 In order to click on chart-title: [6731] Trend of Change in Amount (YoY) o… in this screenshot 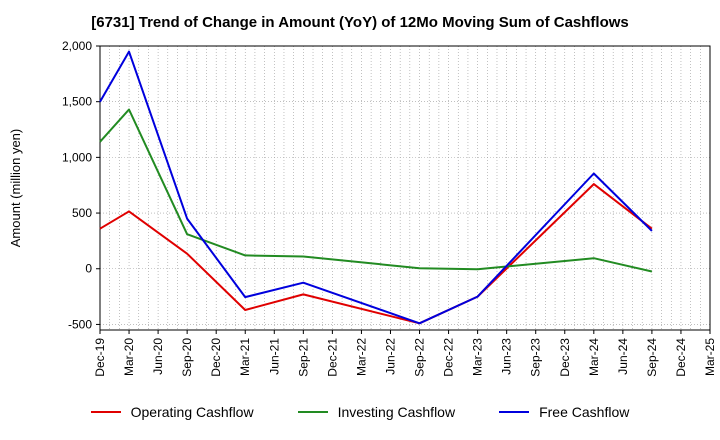, I will do `click(360, 22)`.